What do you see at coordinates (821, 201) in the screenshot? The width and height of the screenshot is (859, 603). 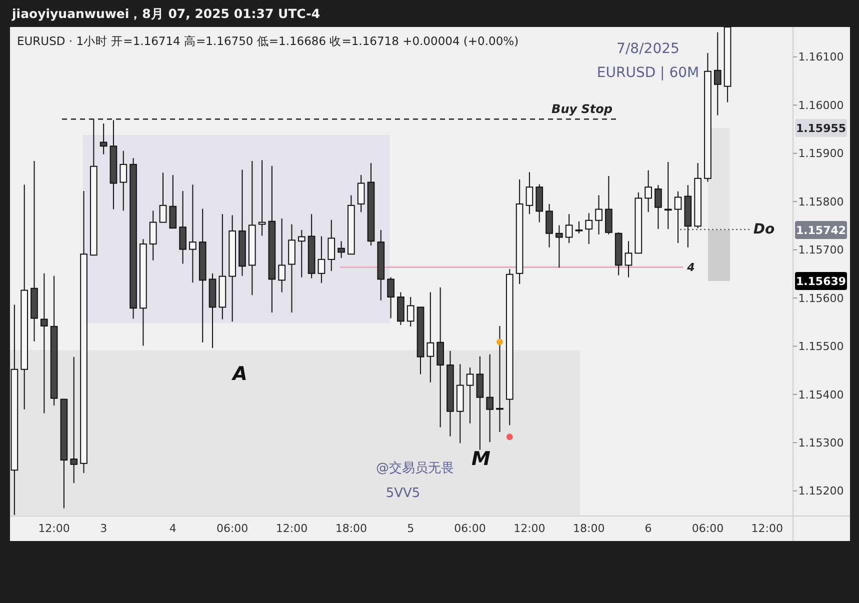 I see `y-tick-label: 1.15800` at bounding box center [821, 201].